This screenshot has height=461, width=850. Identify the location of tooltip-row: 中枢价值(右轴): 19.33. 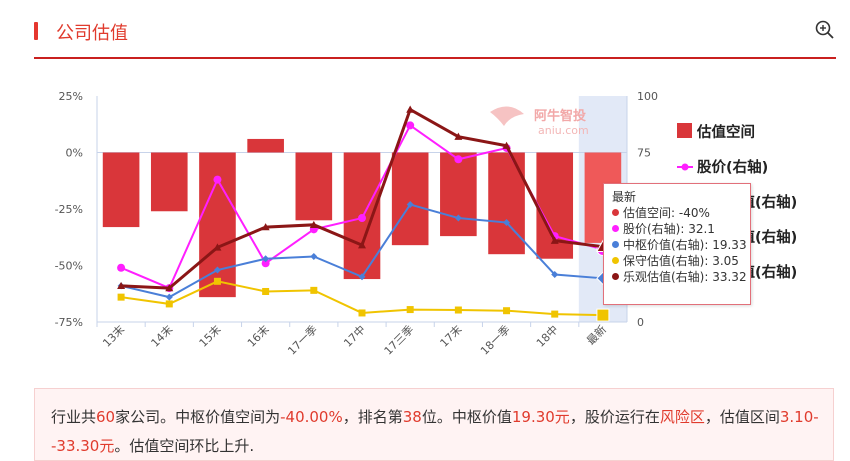
(679, 245).